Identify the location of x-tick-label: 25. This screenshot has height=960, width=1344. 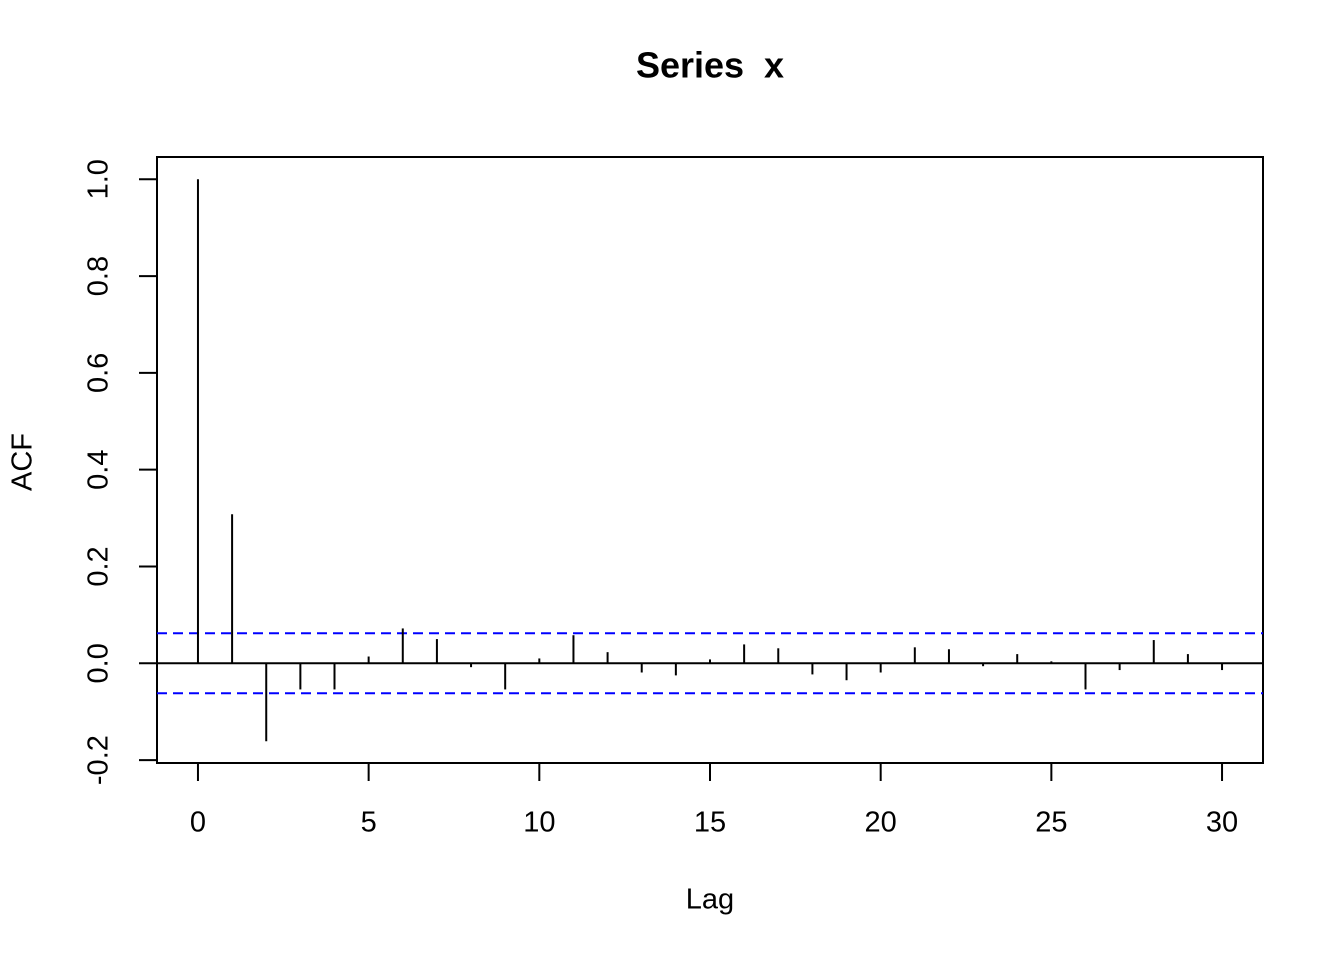
(1051, 823).